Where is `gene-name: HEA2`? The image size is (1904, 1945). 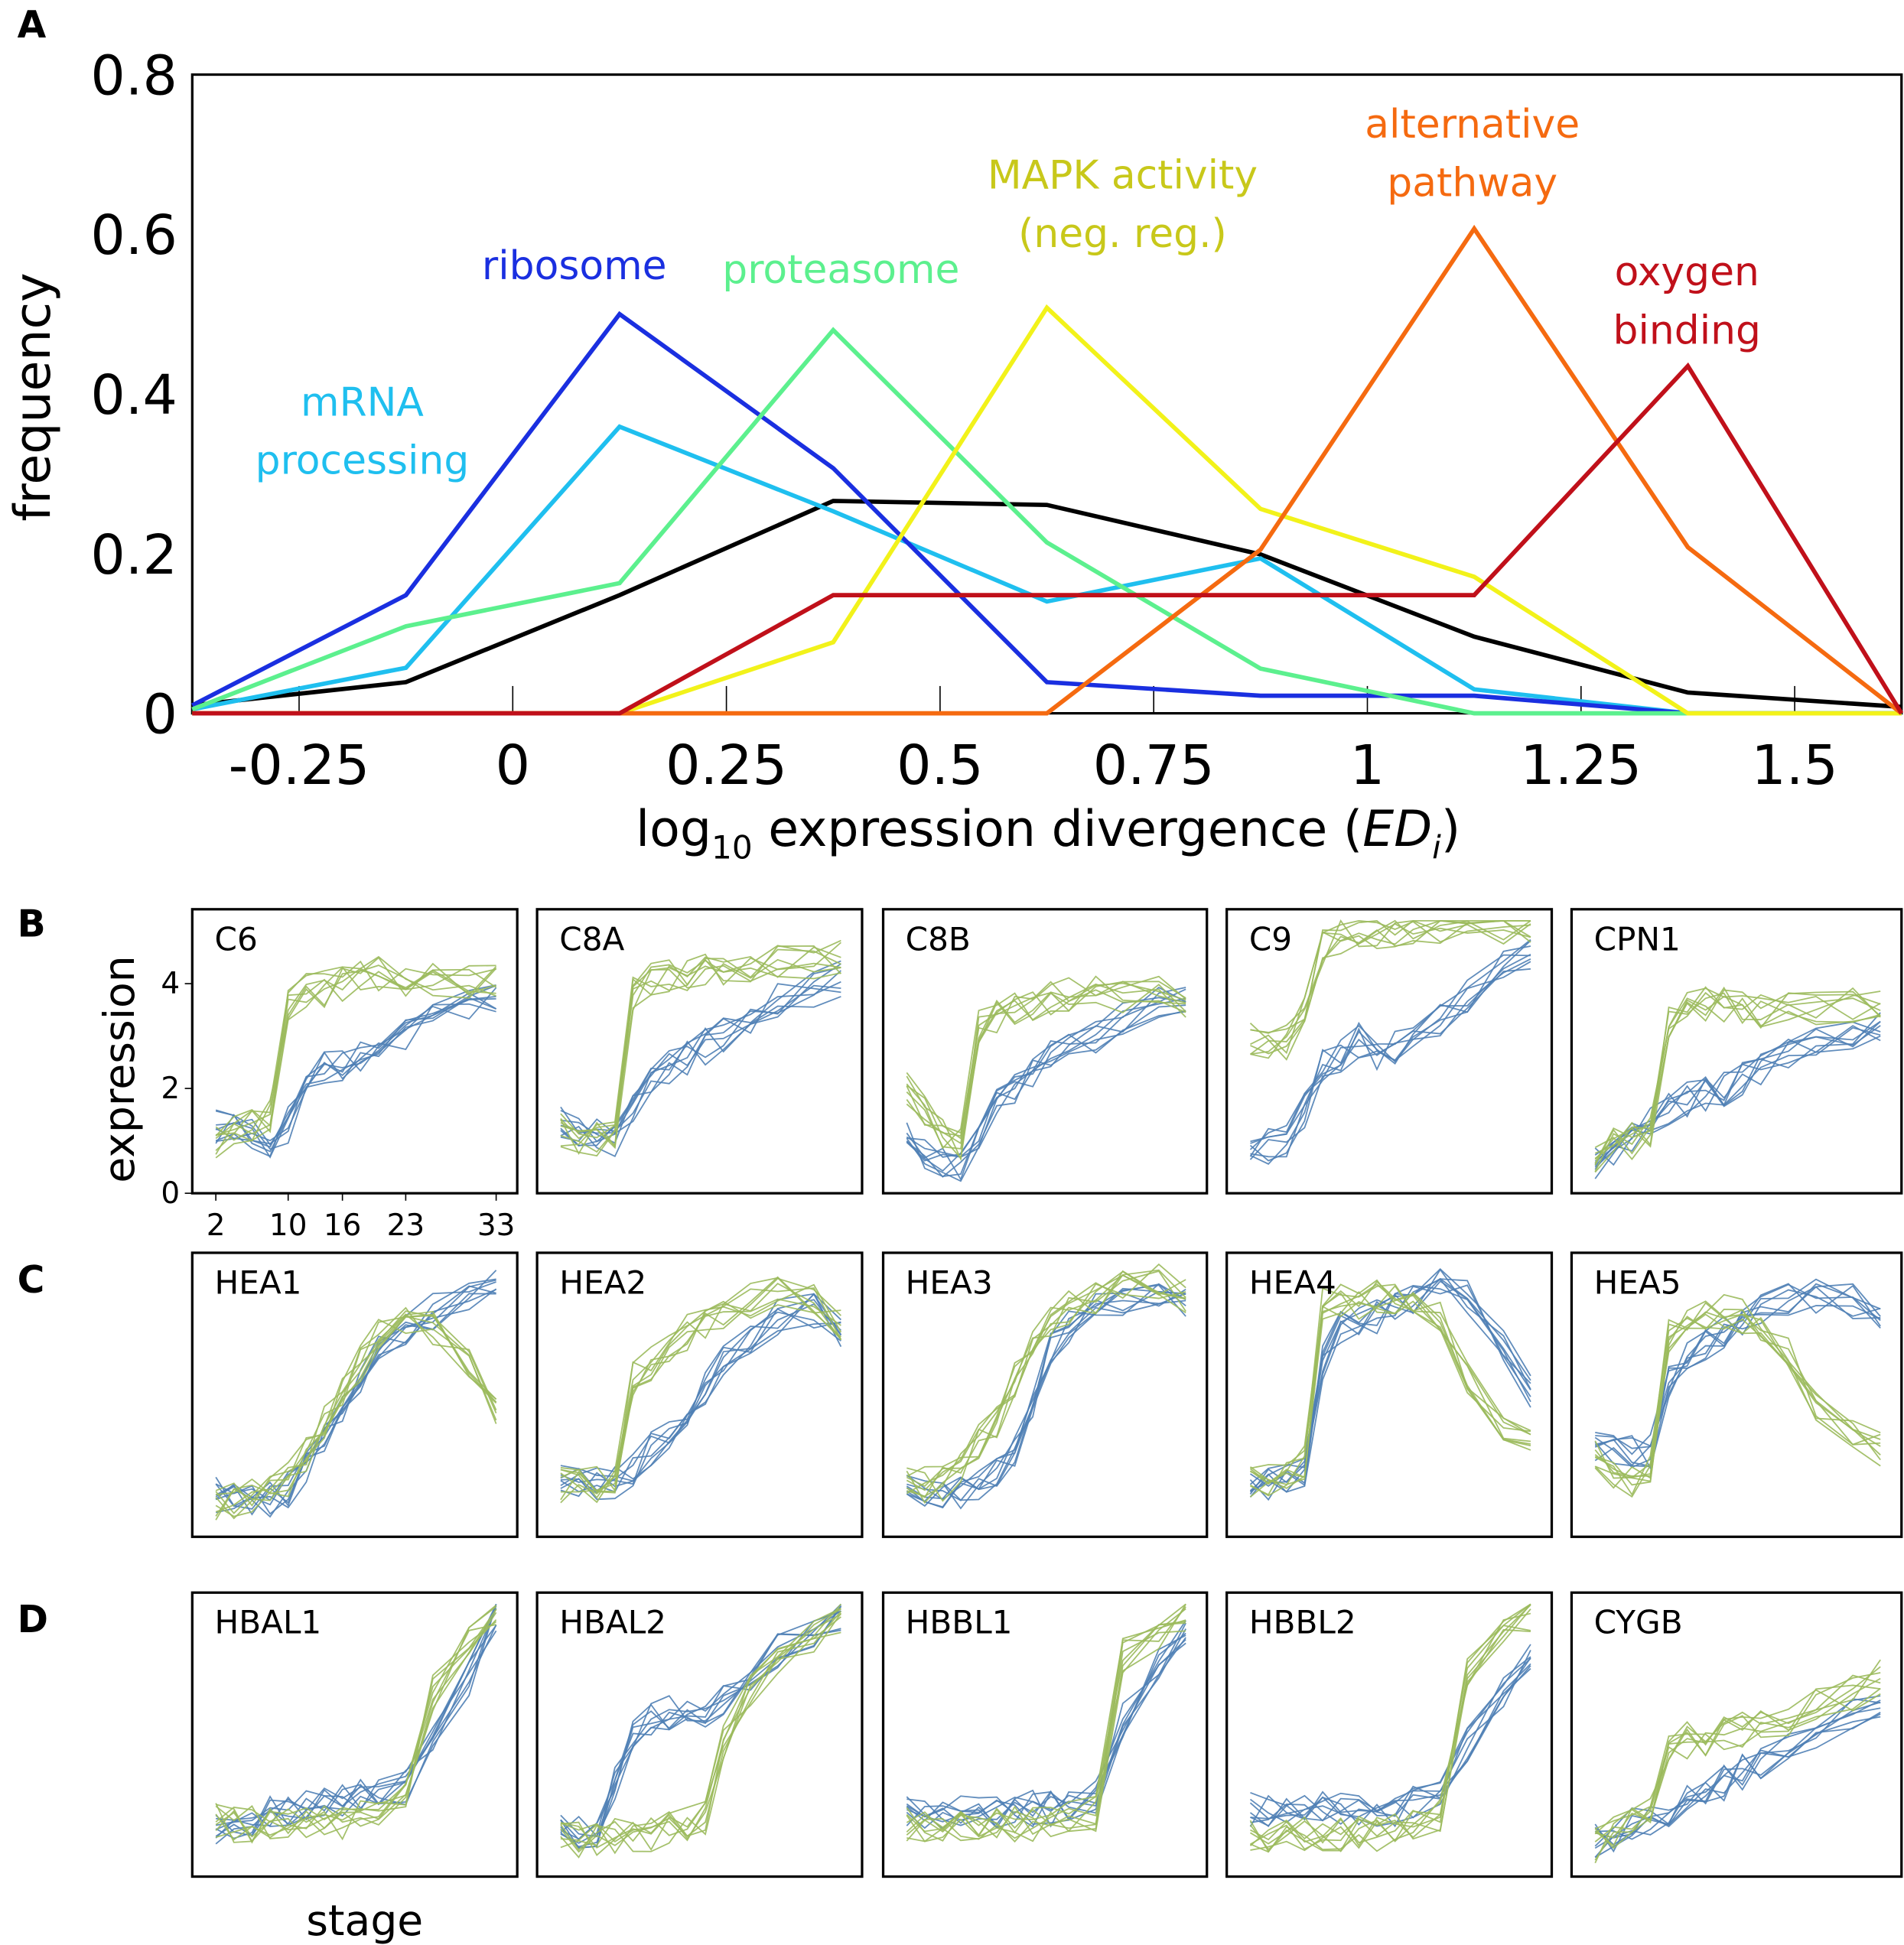 gene-name: HEA2 is located at coordinates (602, 1282).